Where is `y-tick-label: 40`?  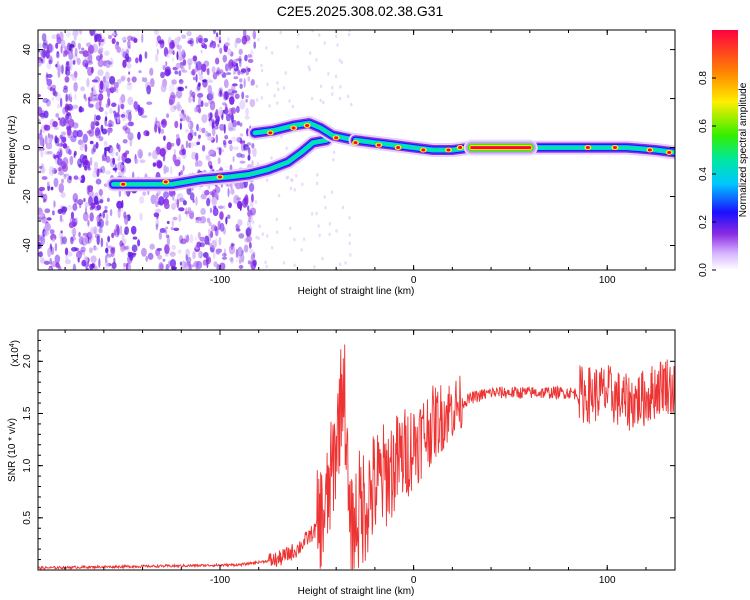
y-tick-label: 40 is located at coordinates (27, 50).